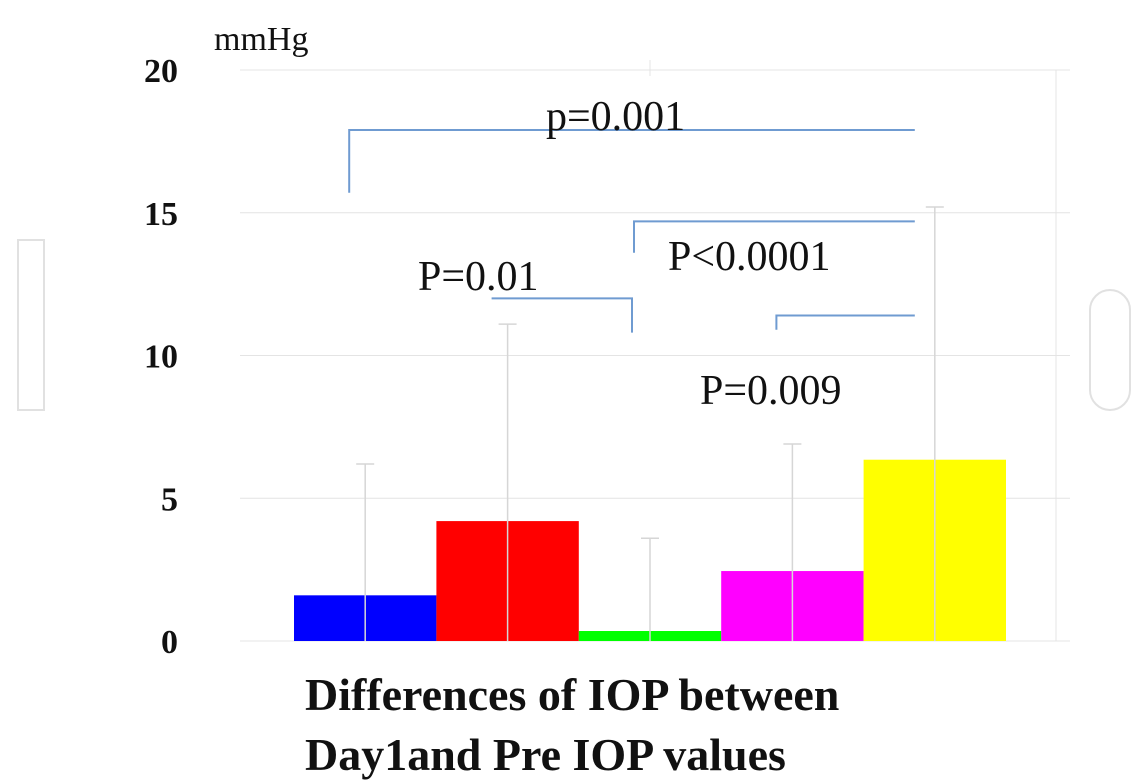 The width and height of the screenshot is (1145, 783). Describe the element at coordinates (771, 391) in the screenshot. I see `annotation-label-3: P=0.009` at that location.